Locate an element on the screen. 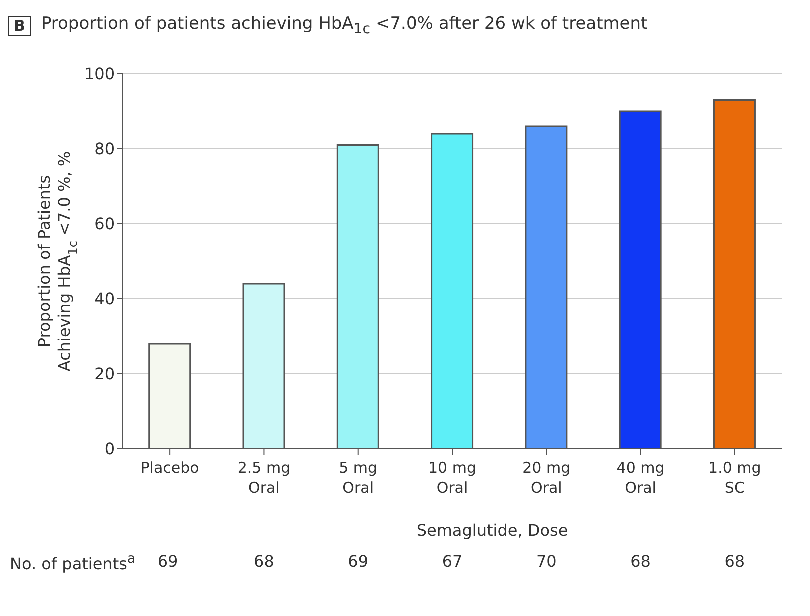 The height and width of the screenshot is (616, 810). x-tick-label: 1.0 mg SC is located at coordinates (735, 478).